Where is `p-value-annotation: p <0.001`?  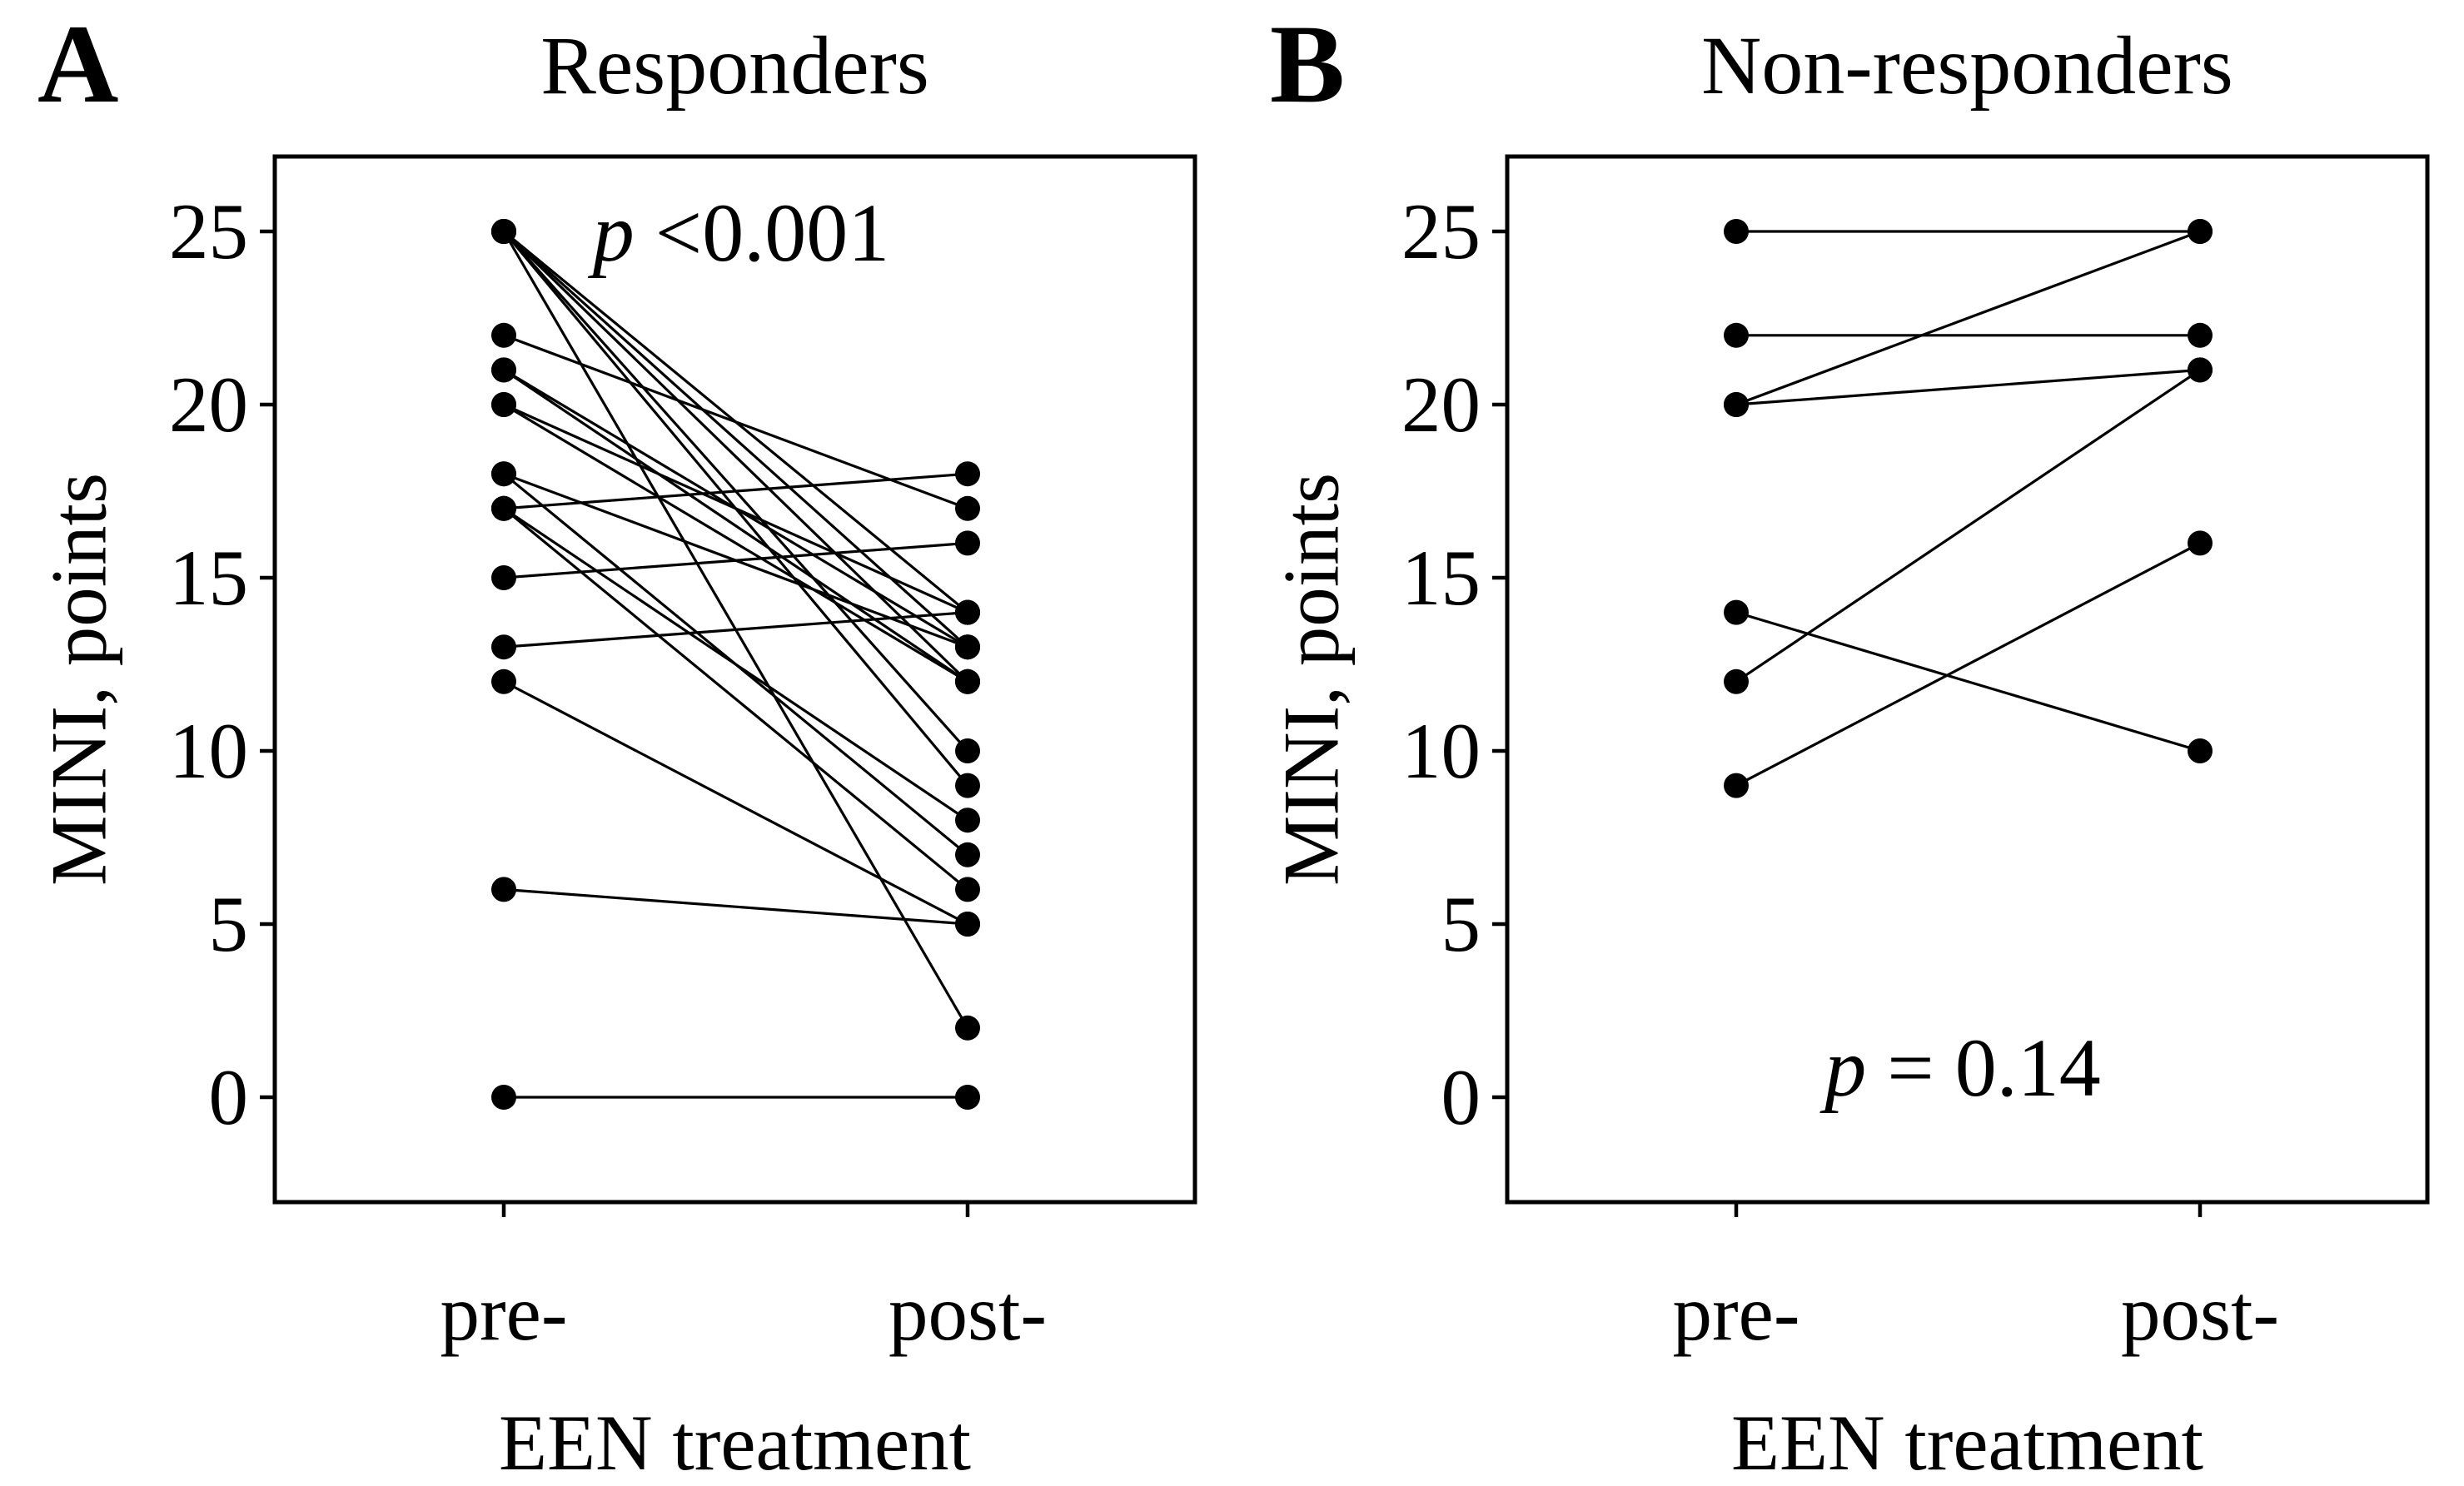
p-value-annotation: p <0.001 is located at coordinates (741, 233).